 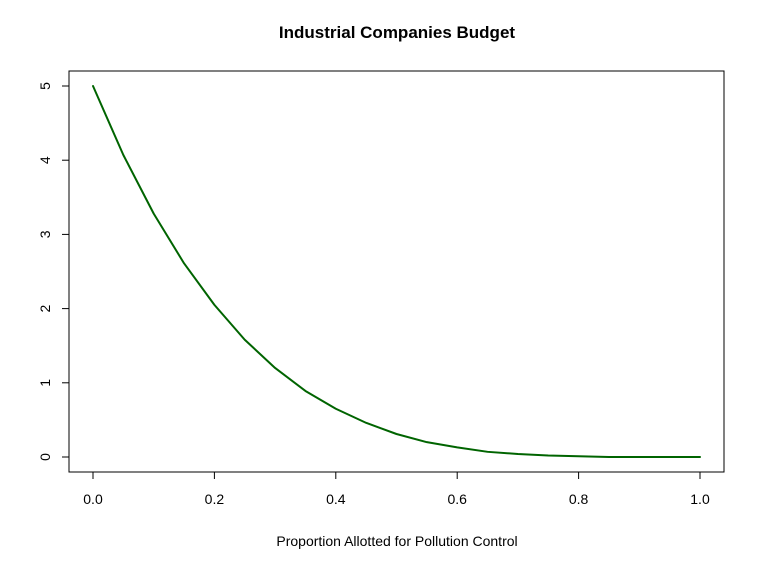 I want to click on y-tick-label: 1, so click(x=45, y=383).